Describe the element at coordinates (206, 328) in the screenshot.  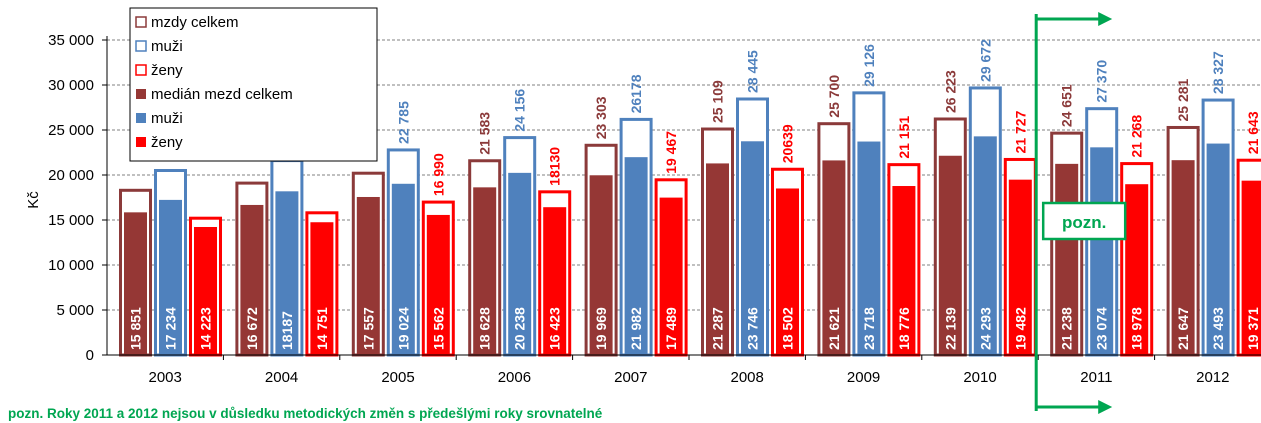
I see `bar-value-label: 14 223` at that location.